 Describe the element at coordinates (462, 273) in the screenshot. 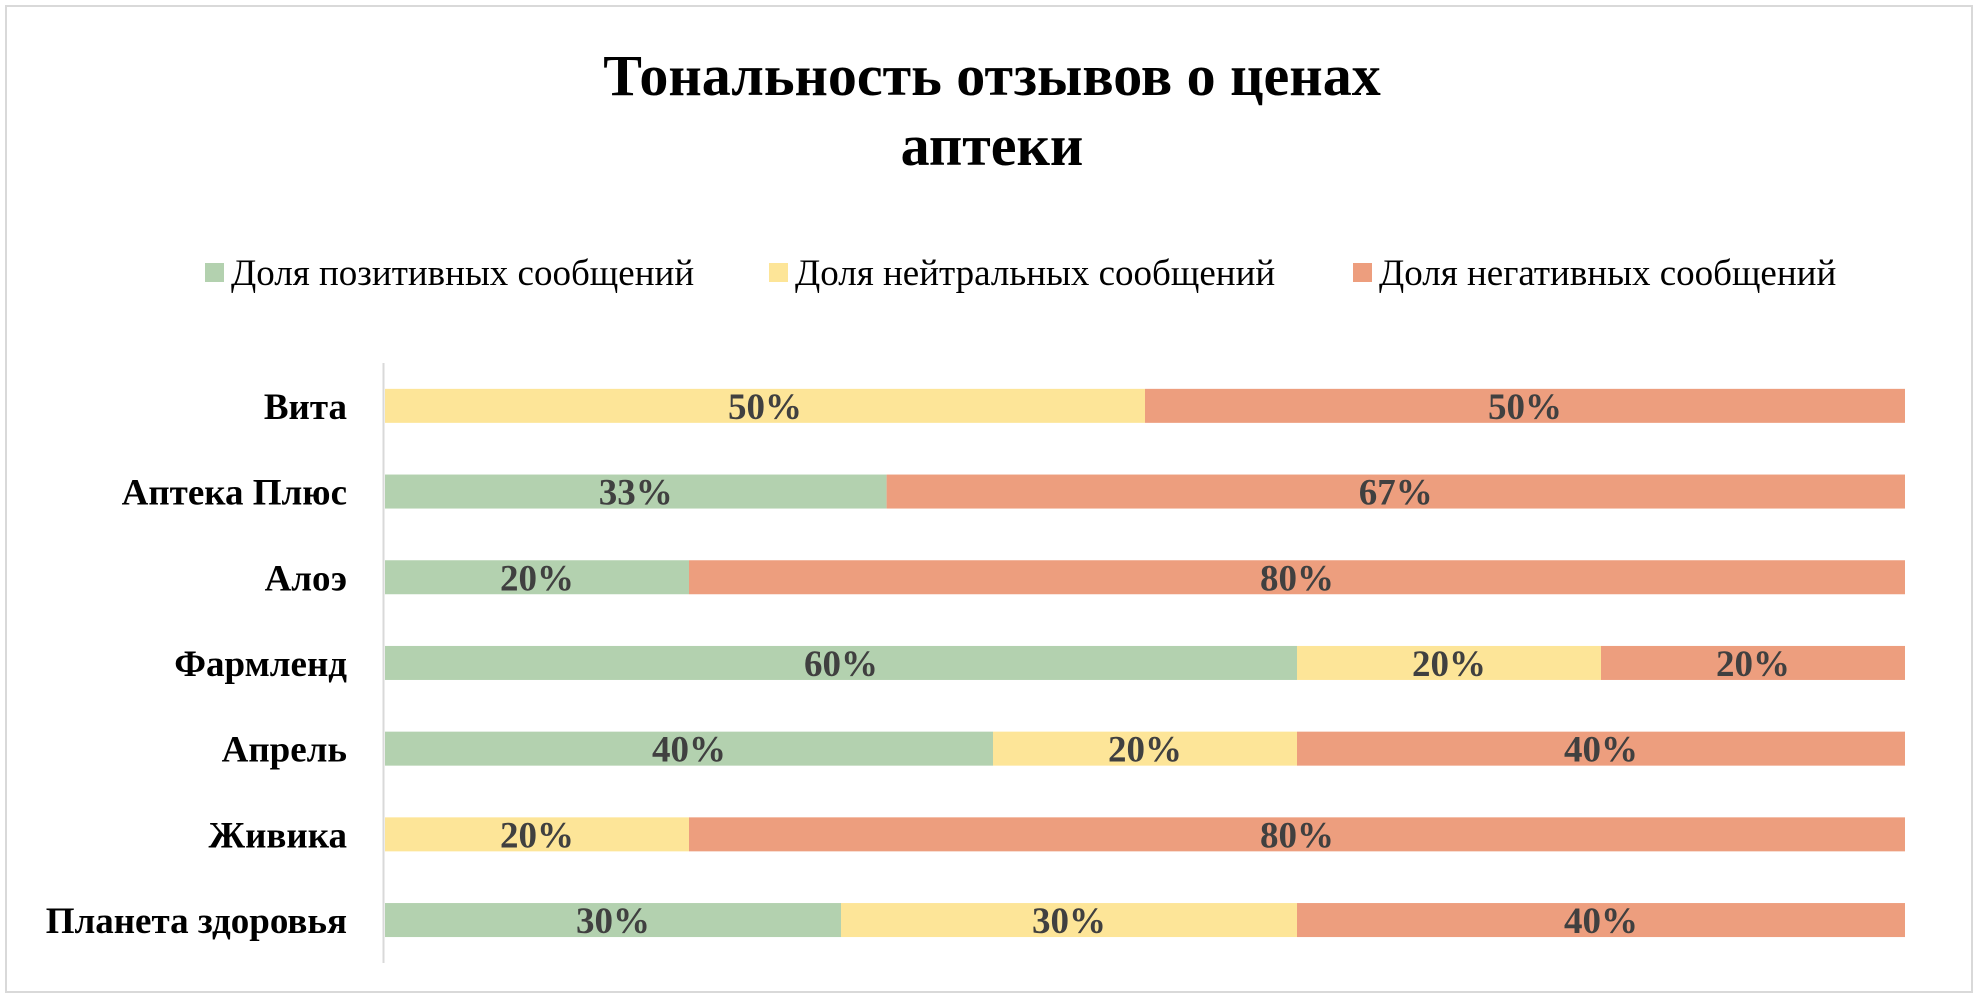

I see `legend-label-positive: Доля позитивных сообщений` at that location.